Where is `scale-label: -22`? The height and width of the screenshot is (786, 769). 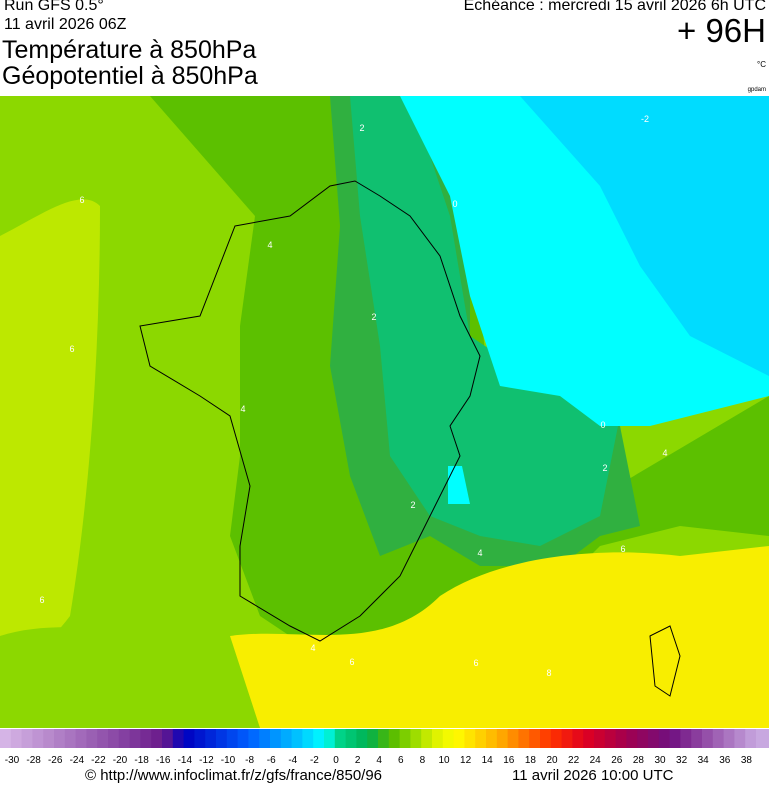
scale-label: -22 is located at coordinates (98, 760).